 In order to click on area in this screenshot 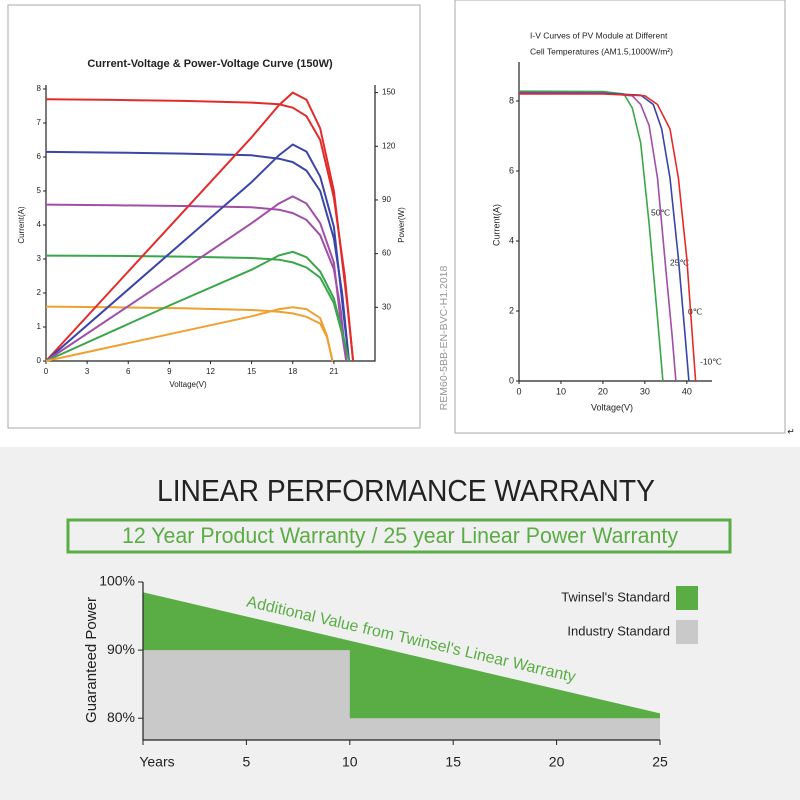, I will do `click(401, 695)`.